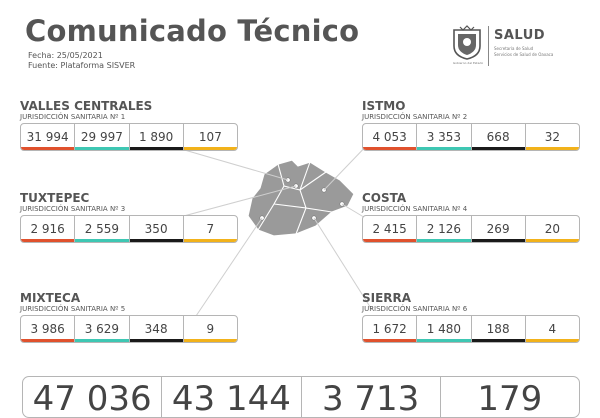 This screenshot has width=600, height=418. I want to click on logo-divider, so click(488, 46).